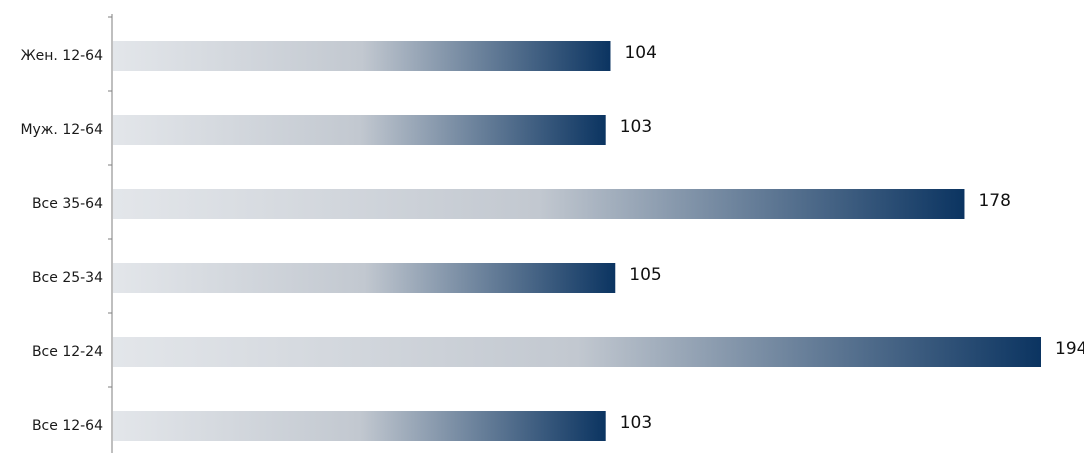  Describe the element at coordinates (640, 53) in the screenshot. I see `value-label: 104` at that location.